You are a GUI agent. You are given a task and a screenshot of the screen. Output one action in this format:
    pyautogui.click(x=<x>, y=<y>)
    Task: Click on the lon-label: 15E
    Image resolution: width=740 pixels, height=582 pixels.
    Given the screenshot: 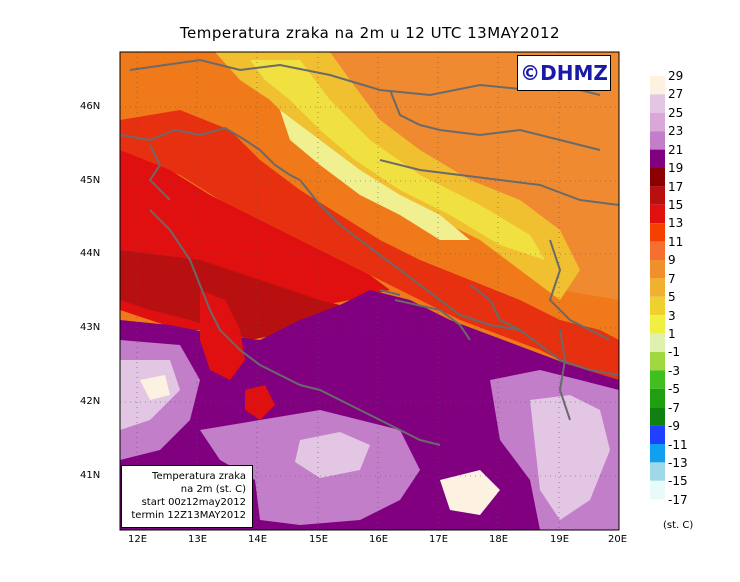 What is the action you would take?
    pyautogui.click(x=319, y=539)
    